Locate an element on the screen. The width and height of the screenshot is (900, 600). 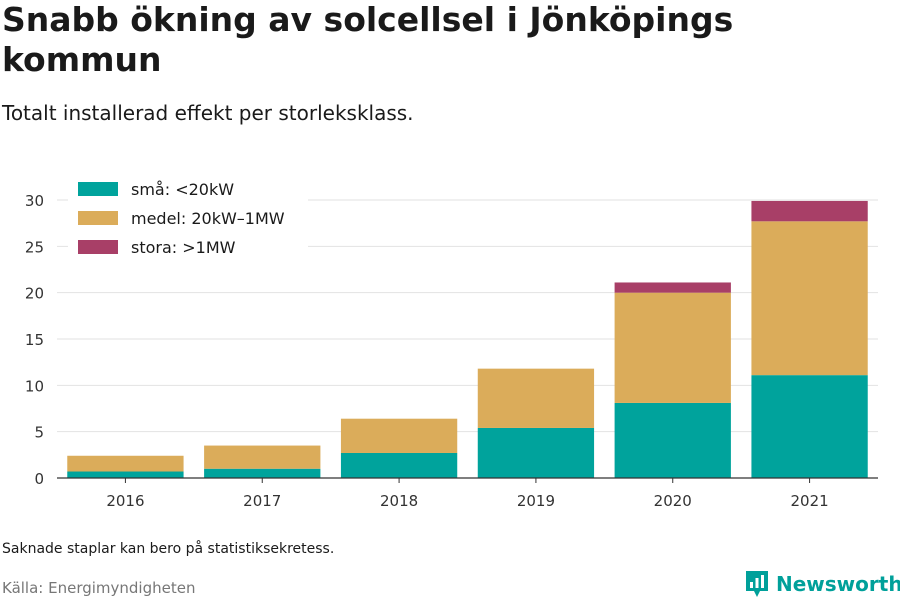
x-tick-label: 2020 is located at coordinates (673, 501).